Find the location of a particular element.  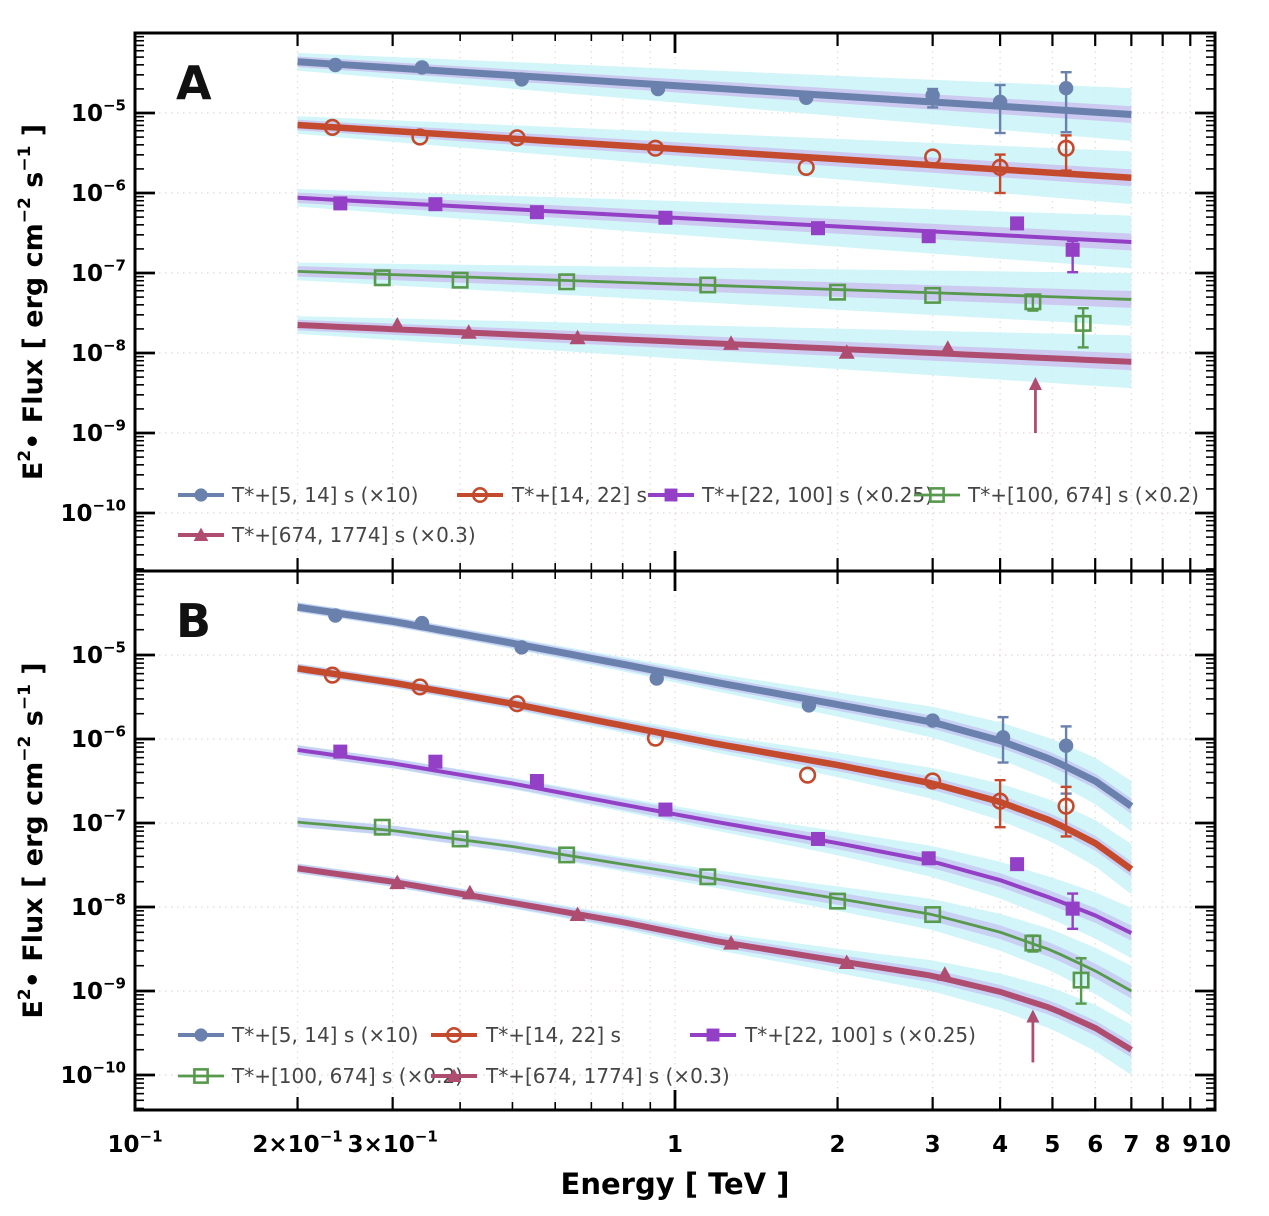

band-inner is located at coordinates (714, 908).